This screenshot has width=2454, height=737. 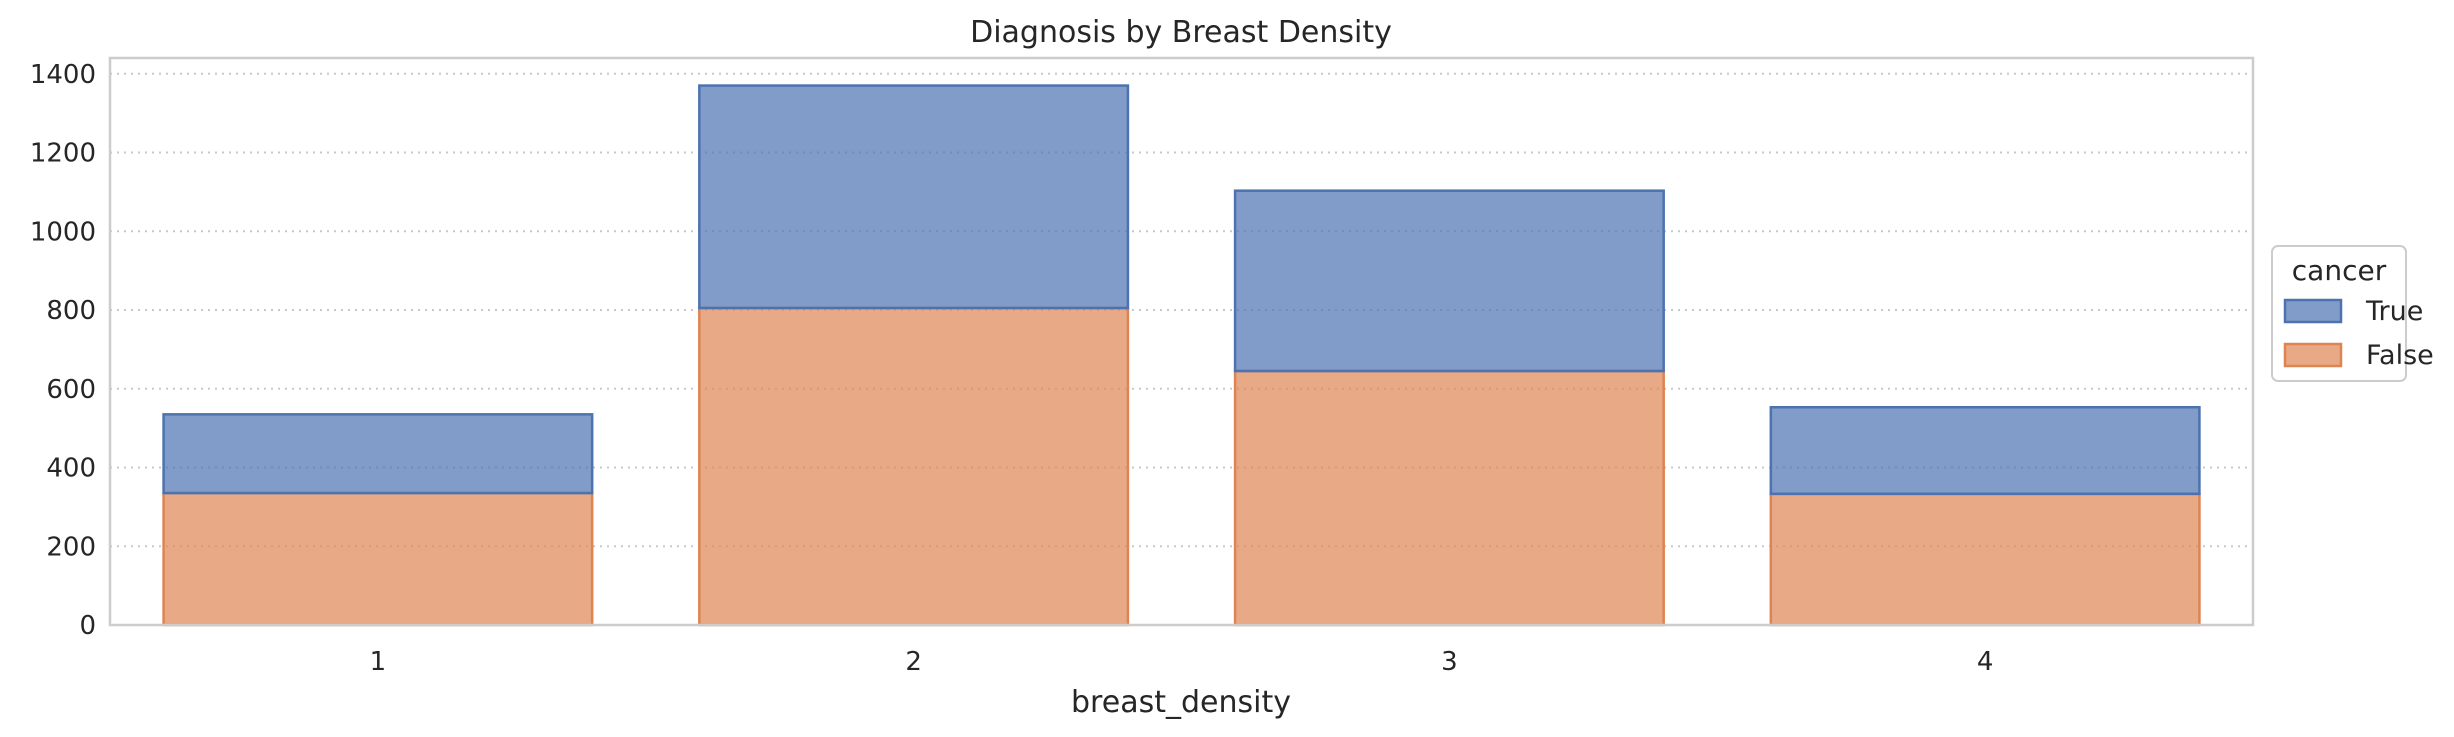 I want to click on legend-swatch-false, so click(x=2313, y=355).